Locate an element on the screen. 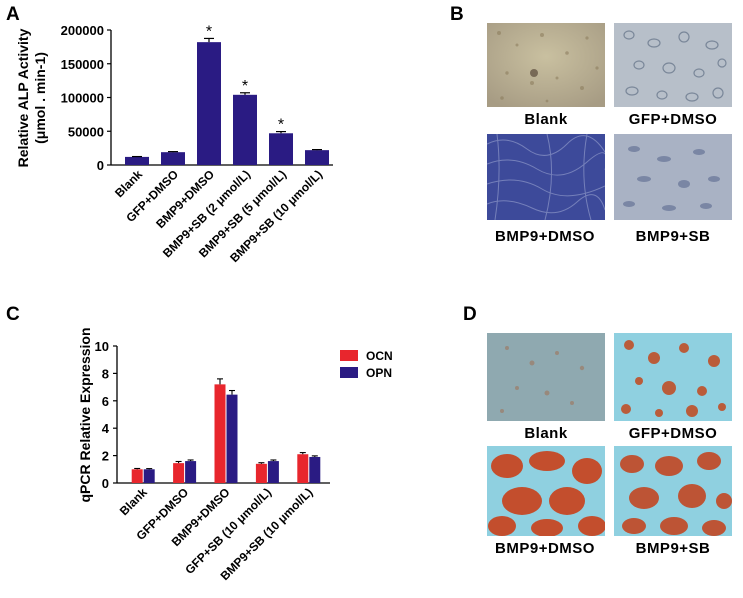 This screenshot has height=598, width=743. y-tick-label: 50000 is located at coordinates (86, 131).